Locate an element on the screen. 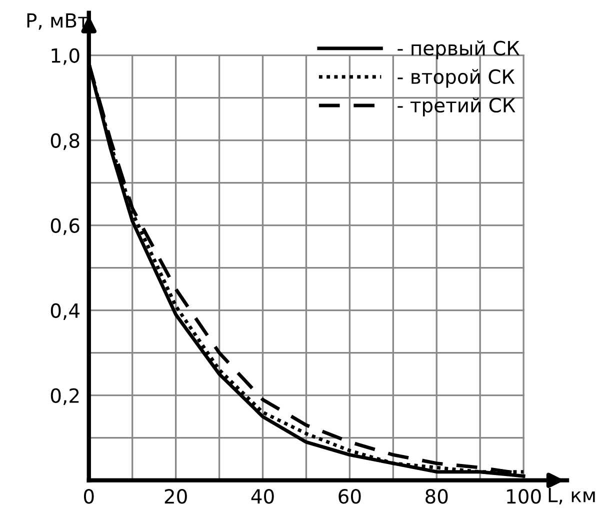 The height and width of the screenshot is (511, 613). legend-label: - второй СК is located at coordinates (456, 78).